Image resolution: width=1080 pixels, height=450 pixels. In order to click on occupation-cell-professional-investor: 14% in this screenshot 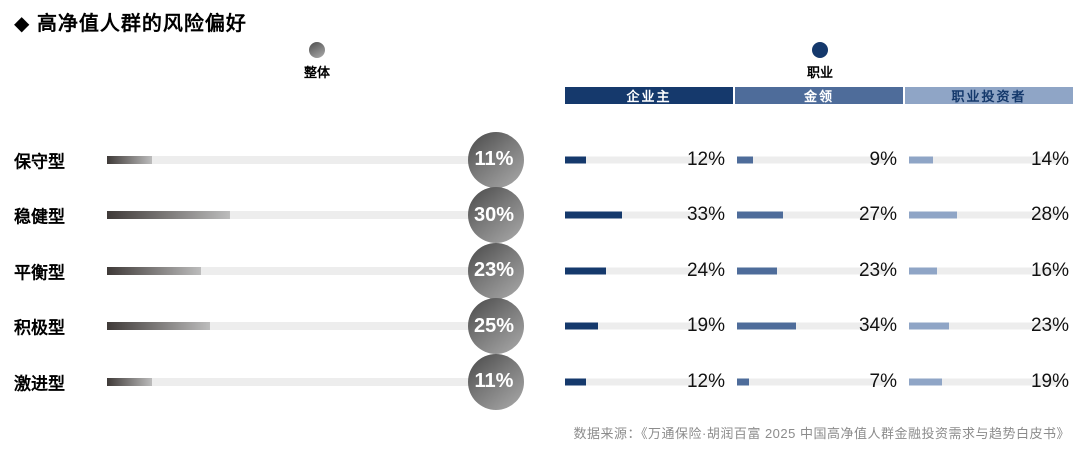, I will do `click(992, 160)`.